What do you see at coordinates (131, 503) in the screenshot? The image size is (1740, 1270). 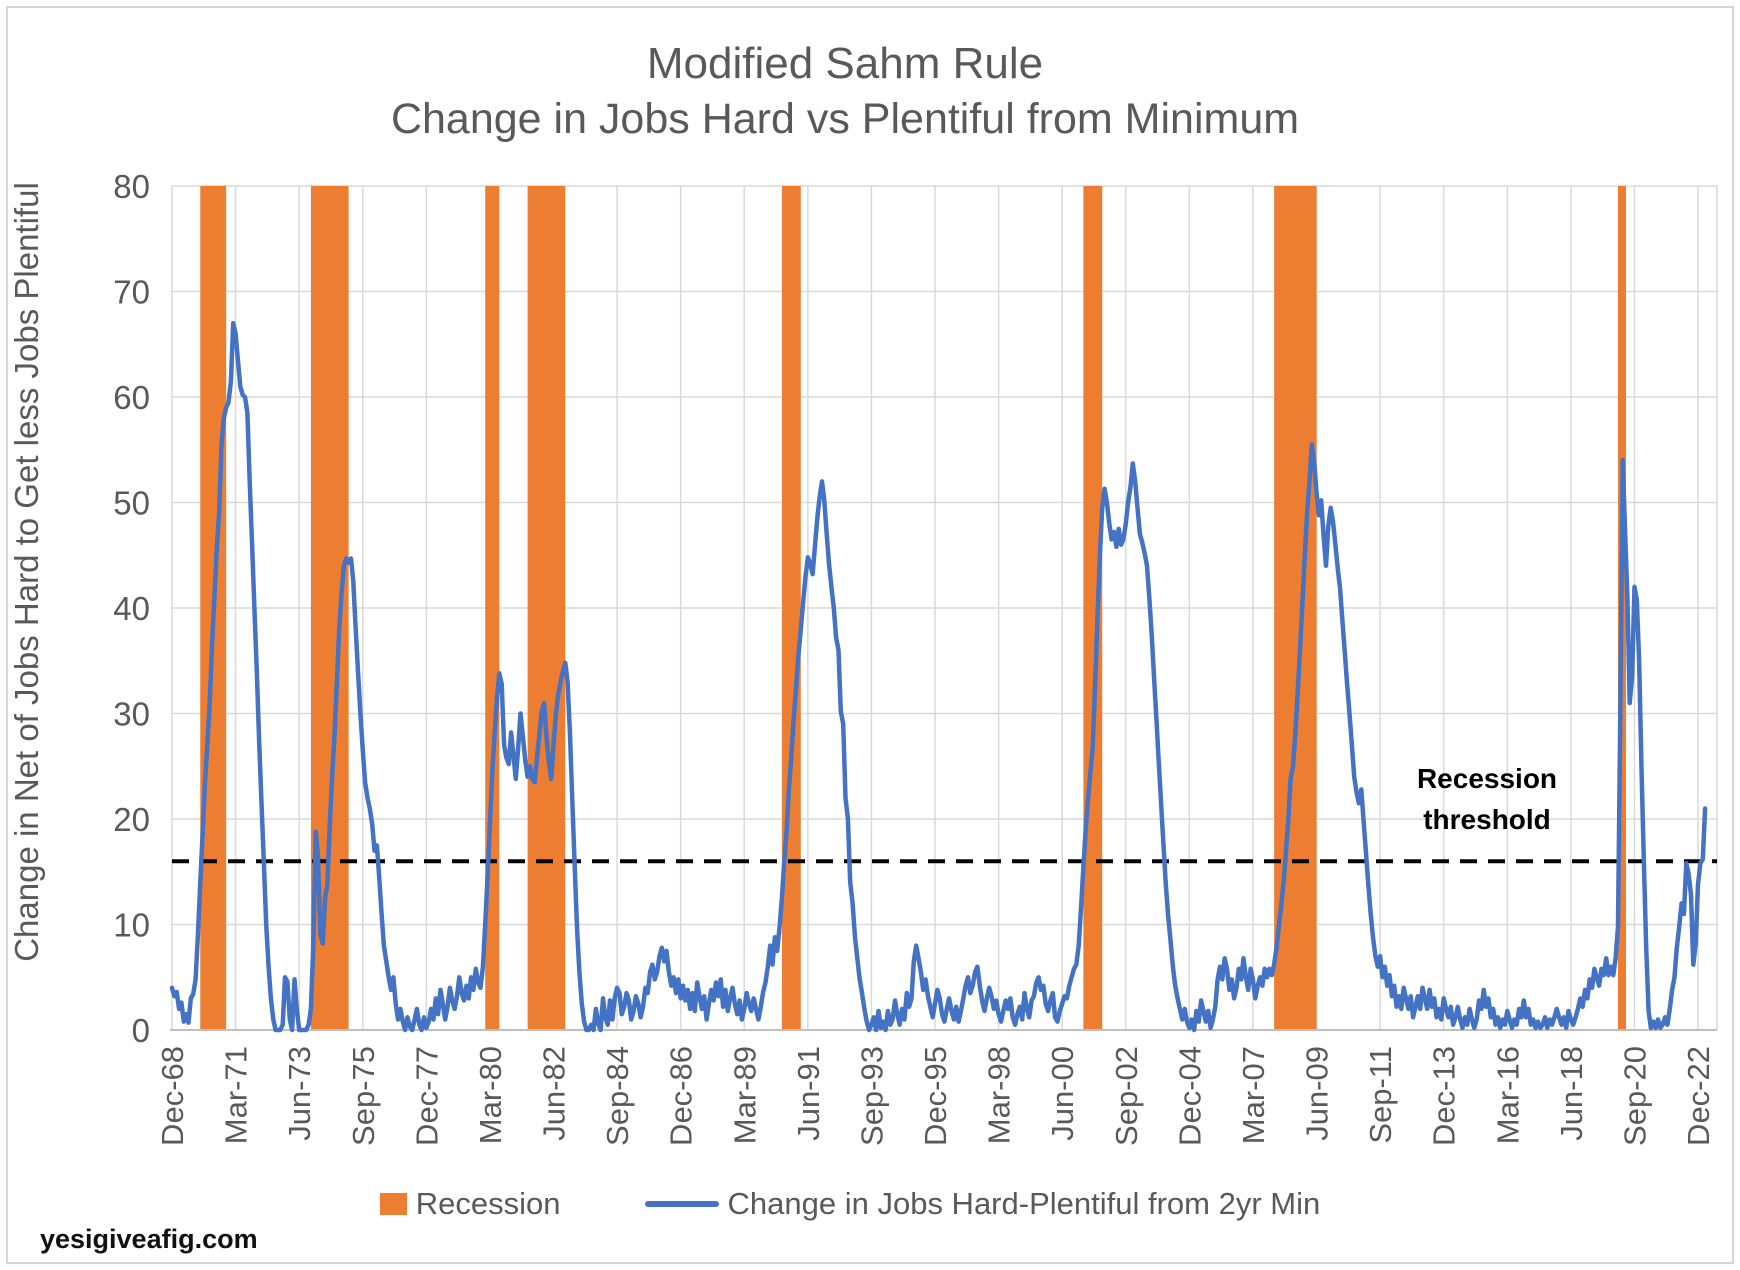 I see `y-tick-label: 50` at bounding box center [131, 503].